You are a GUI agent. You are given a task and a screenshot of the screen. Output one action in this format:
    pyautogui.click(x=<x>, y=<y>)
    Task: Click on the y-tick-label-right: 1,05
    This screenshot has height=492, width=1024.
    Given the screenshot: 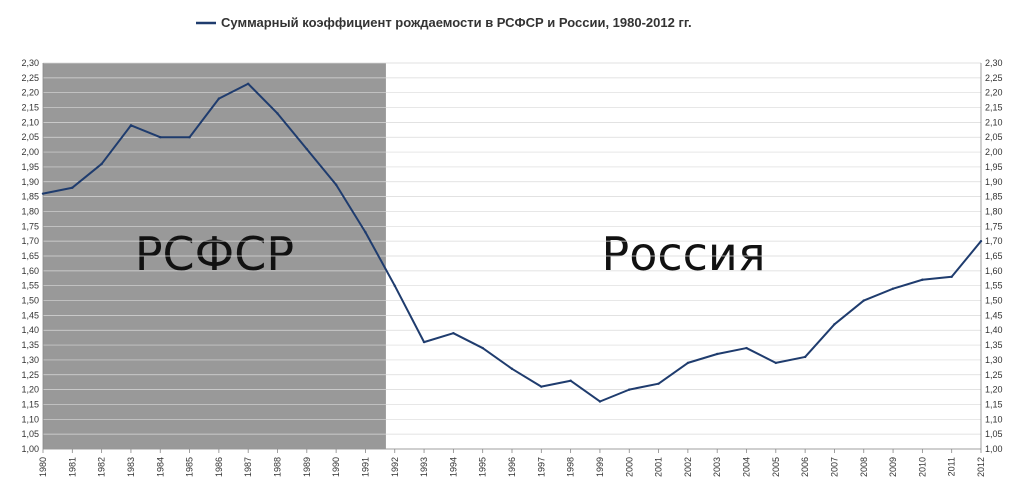 What is the action you would take?
    pyautogui.click(x=994, y=434)
    